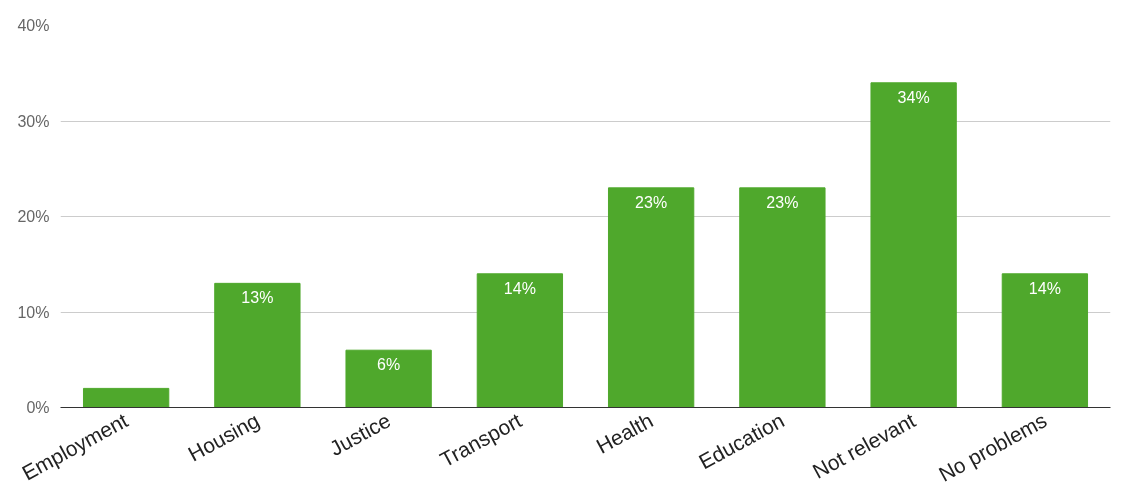 The width and height of the screenshot is (1138, 503). What do you see at coordinates (33, 25) in the screenshot?
I see `y-tick-label: 40%` at bounding box center [33, 25].